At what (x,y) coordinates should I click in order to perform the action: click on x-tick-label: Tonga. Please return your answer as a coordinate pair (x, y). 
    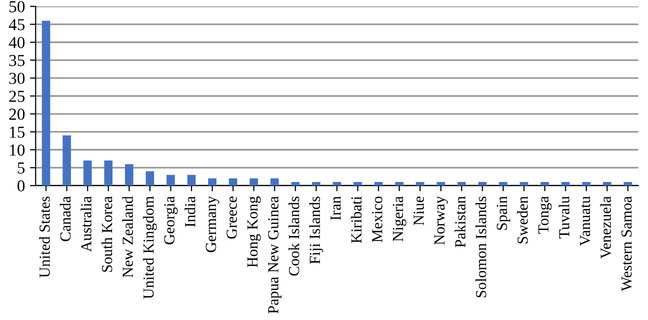
    Looking at the image, I should click on (545, 215).